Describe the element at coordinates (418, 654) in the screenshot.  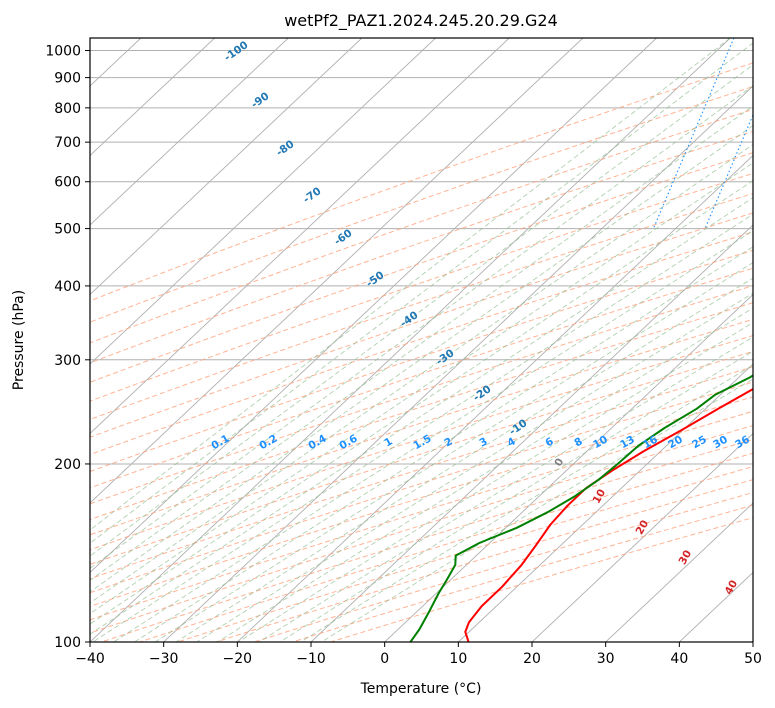
I see `x-axis: −40 −30 −20 −10 0 10 20 30 40 50` at that location.